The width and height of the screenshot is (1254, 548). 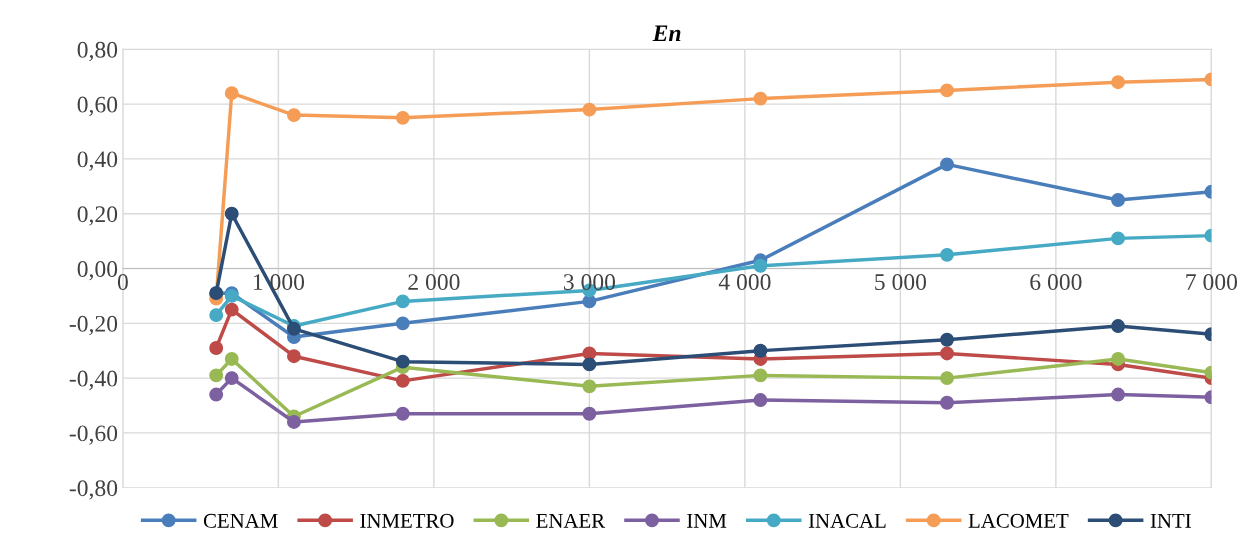 I want to click on x-tick-label: 6 000, so click(x=1056, y=282).